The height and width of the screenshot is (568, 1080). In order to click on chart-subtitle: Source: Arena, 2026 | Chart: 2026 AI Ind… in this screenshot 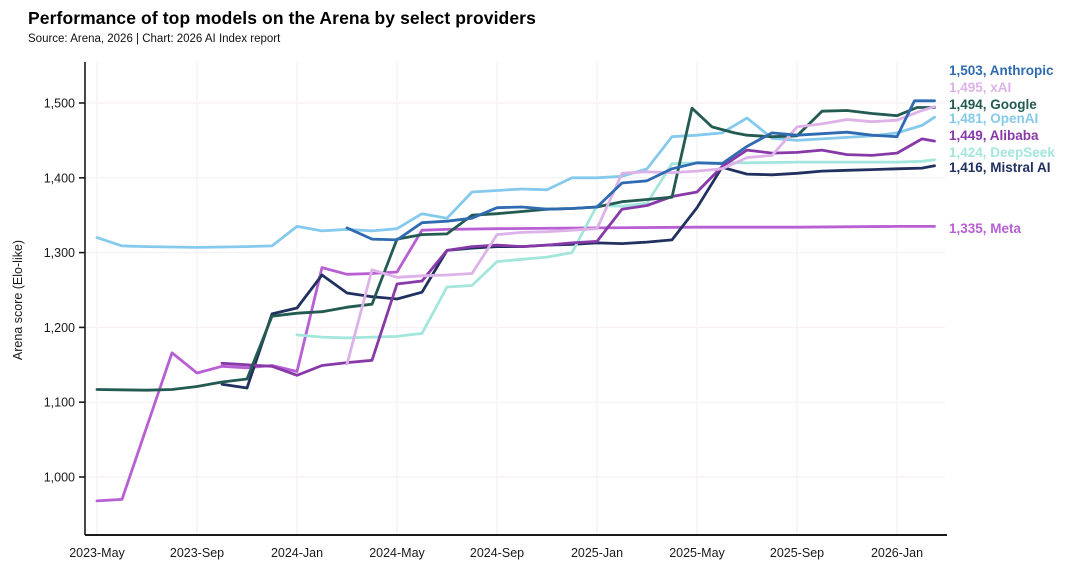, I will do `click(154, 39)`.